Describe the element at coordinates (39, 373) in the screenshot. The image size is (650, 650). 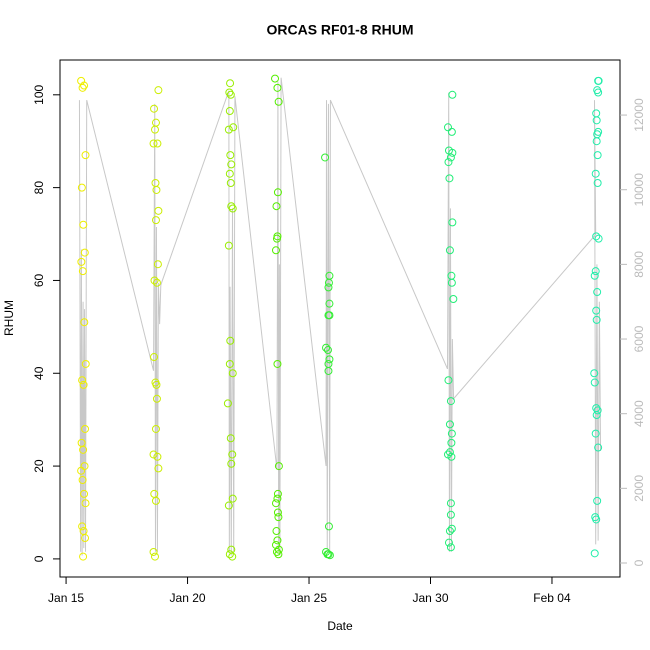
I see `y-tick-label: 40` at that location.